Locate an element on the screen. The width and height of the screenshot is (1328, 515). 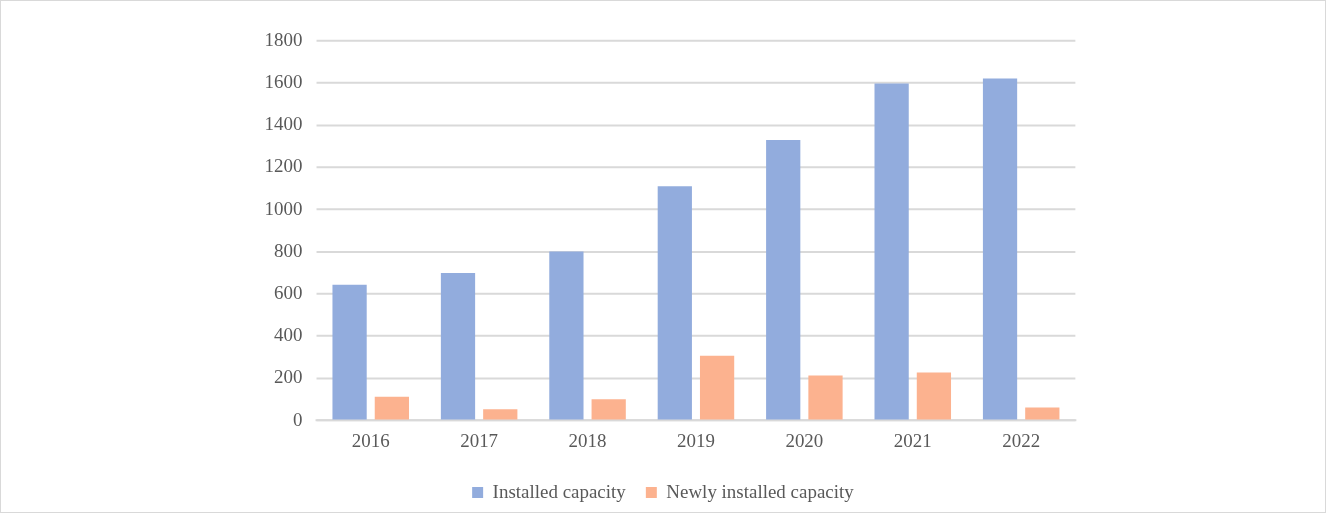
legend-label: Installed capacity is located at coordinates (559, 491).